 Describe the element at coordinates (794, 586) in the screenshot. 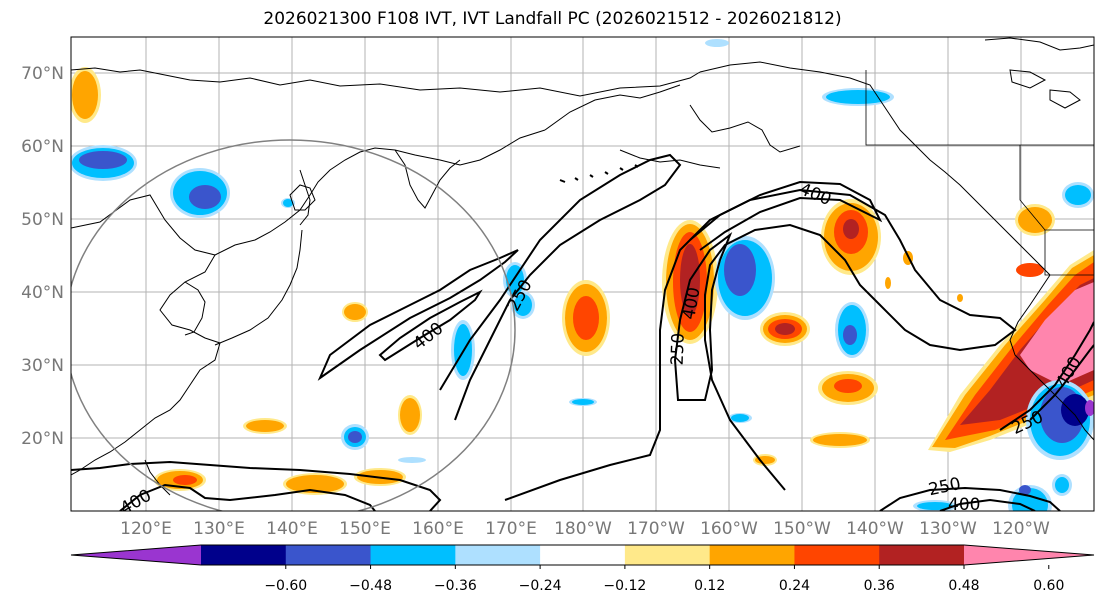

I see `colorbar-tick-label: 0.24` at that location.